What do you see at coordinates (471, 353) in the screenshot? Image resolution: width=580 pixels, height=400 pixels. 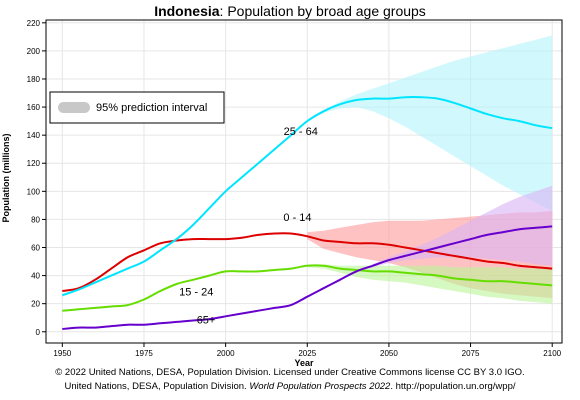 I see `x-tick-label: 2075` at bounding box center [471, 353].